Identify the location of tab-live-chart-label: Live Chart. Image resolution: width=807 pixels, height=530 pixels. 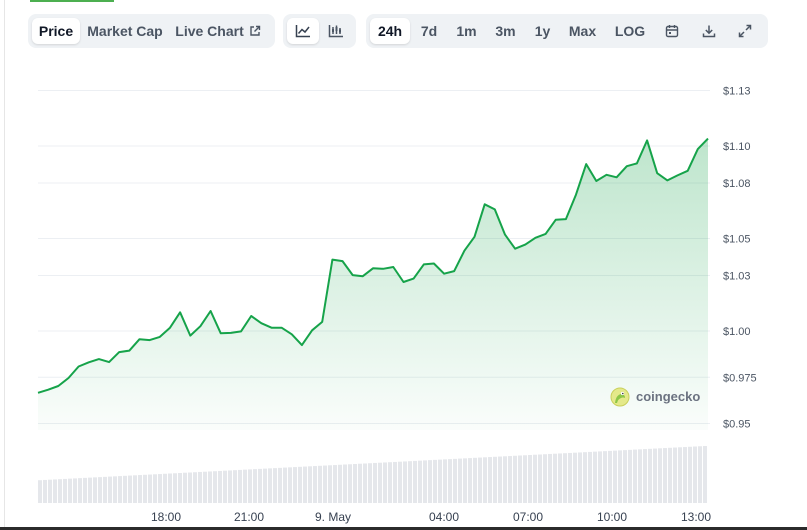
(209, 31).